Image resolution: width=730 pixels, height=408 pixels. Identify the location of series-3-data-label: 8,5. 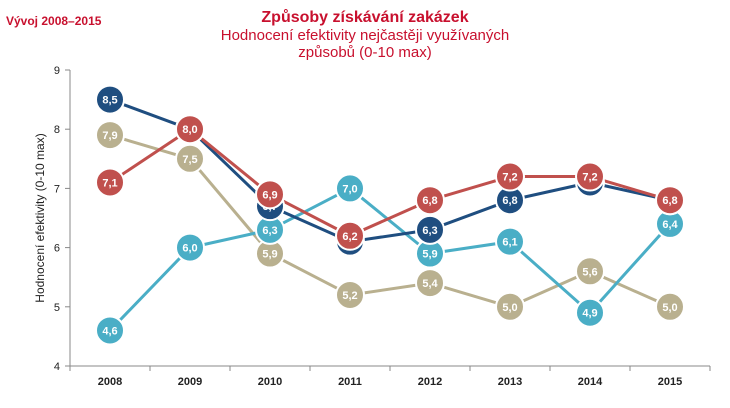
(109, 101).